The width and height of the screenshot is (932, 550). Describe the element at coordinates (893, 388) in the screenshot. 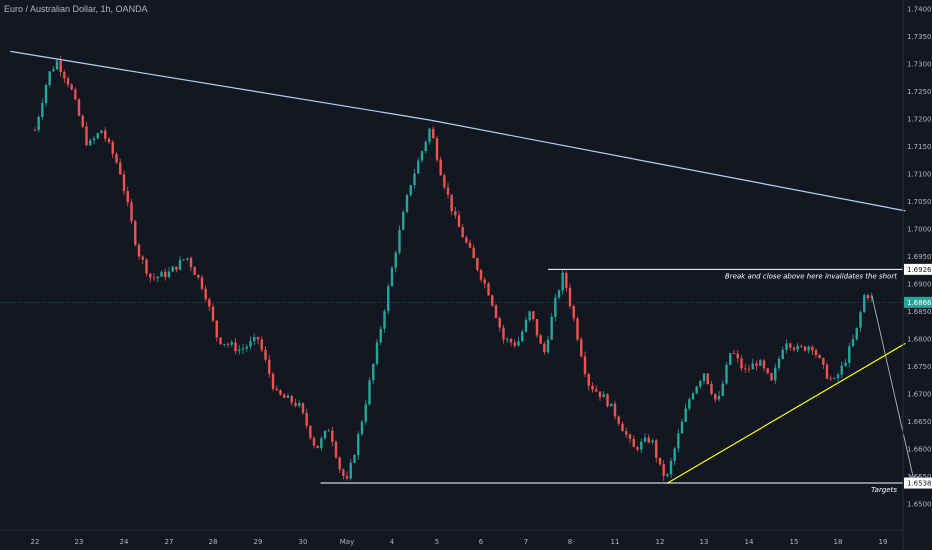

I see `projection-arrow` at that location.